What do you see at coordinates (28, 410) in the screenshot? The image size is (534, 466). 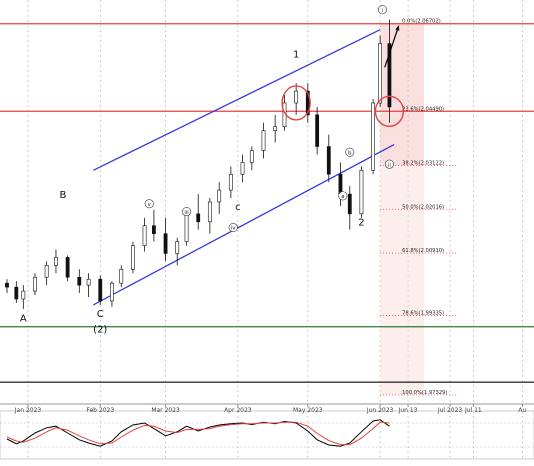 I see `x-tick-label: Jan 2023` at bounding box center [28, 410].